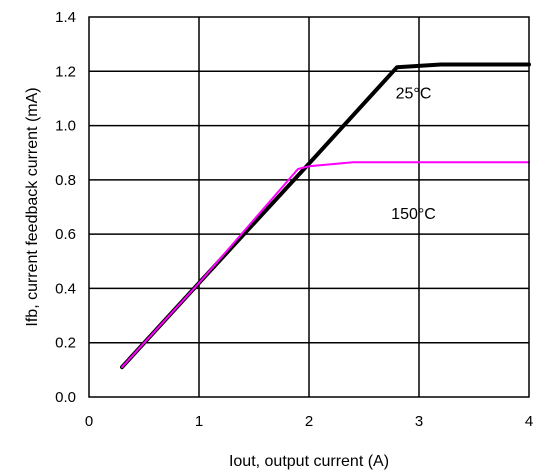 The height and width of the screenshot is (475, 548). Describe the element at coordinates (65, 397) in the screenshot. I see `y-tick-label: 0.0` at that location.